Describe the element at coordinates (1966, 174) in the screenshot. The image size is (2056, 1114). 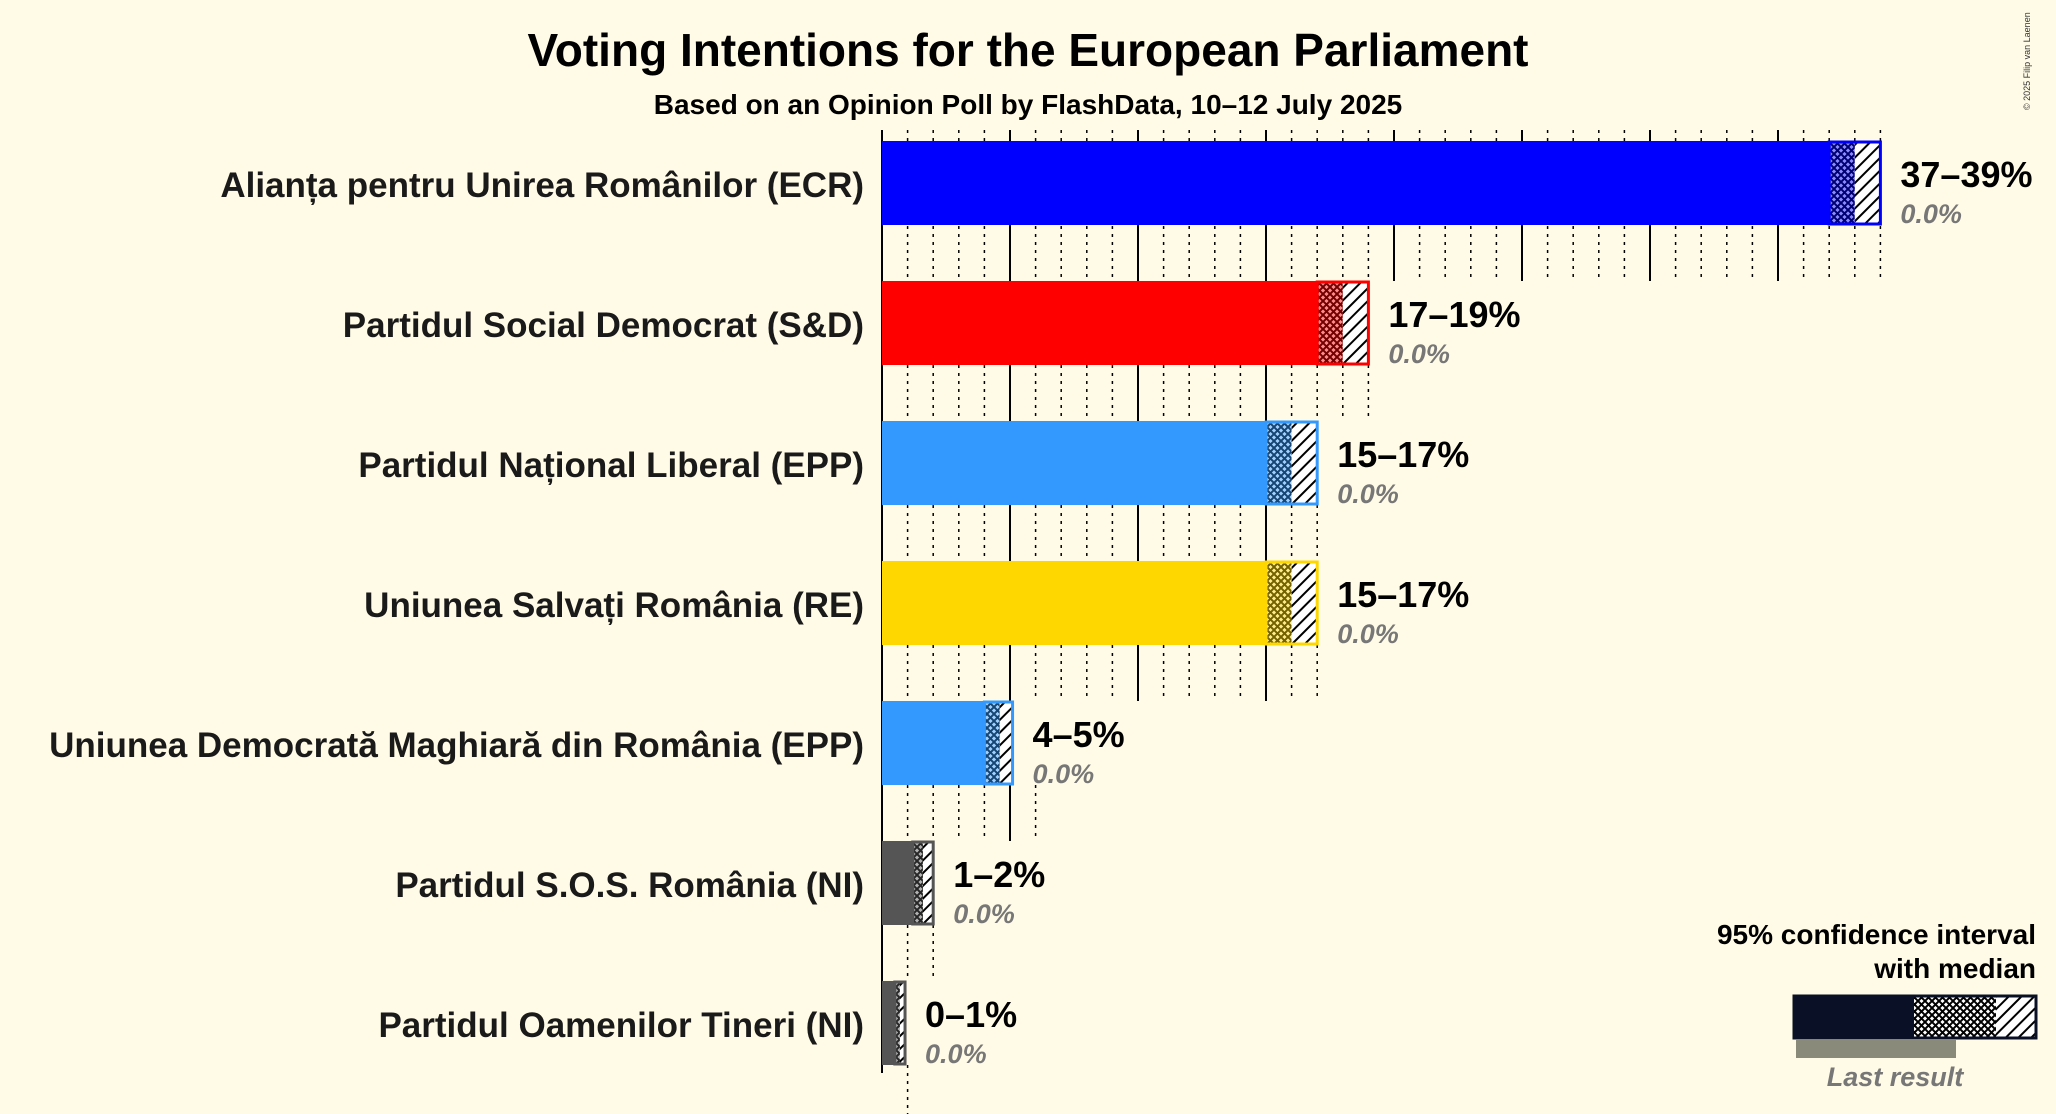
I see `range-label: 37–39%` at that location.